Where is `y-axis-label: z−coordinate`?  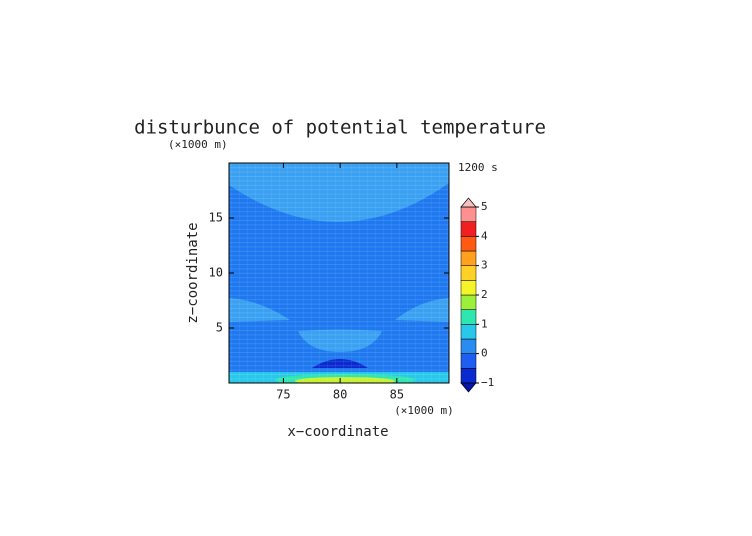
y-axis-label: z−coordinate is located at coordinates (193, 272).